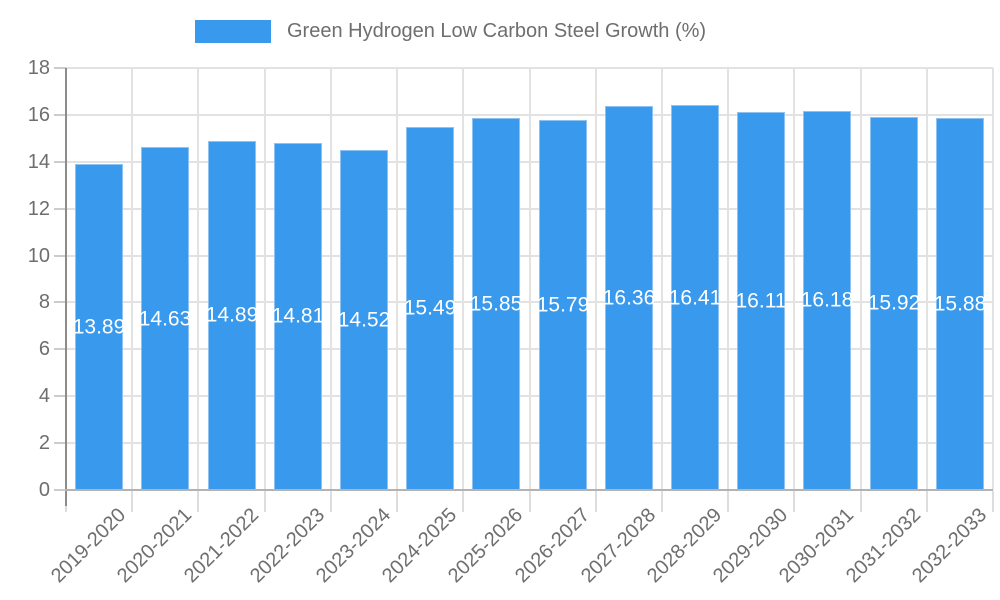  I want to click on bar-value-label: 16.41, so click(695, 298).